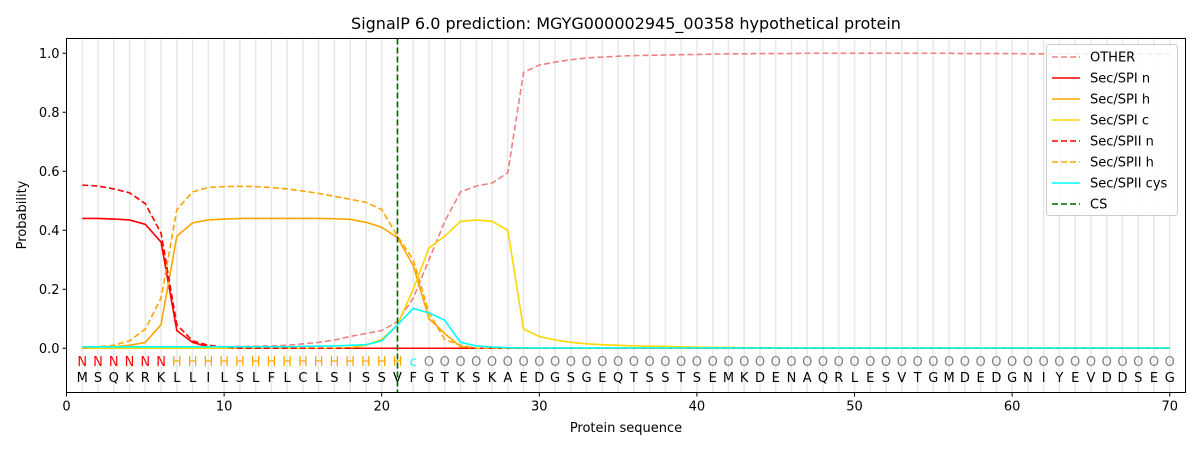 This screenshot has height=454, width=1200. What do you see at coordinates (49, 113) in the screenshot?
I see `y-tick-label: 0.8` at bounding box center [49, 113].